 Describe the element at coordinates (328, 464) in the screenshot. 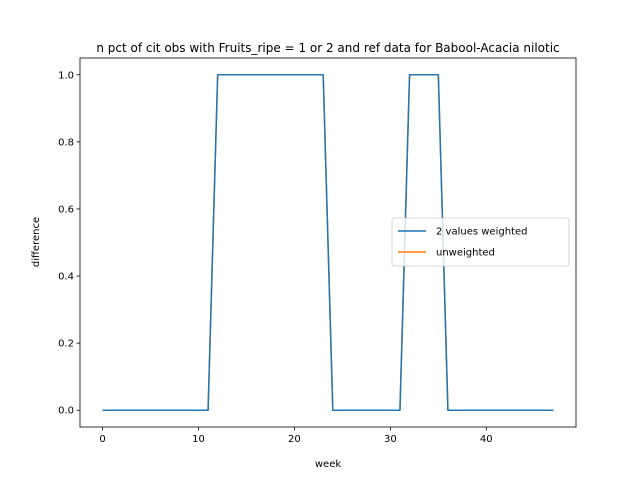

I see `x-axis-label: week` at that location.